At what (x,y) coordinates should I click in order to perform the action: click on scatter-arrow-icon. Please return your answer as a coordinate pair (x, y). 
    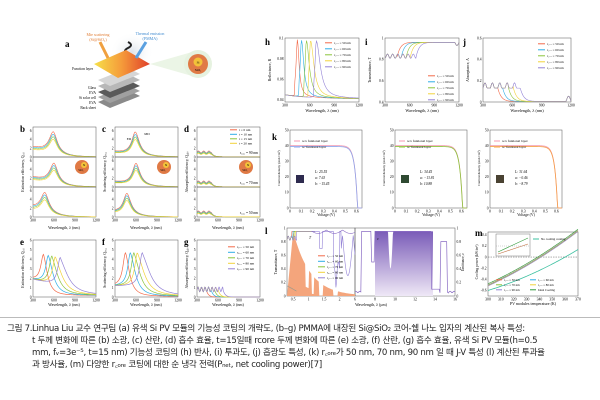
    Looking at the image, I should click on (104, 50).